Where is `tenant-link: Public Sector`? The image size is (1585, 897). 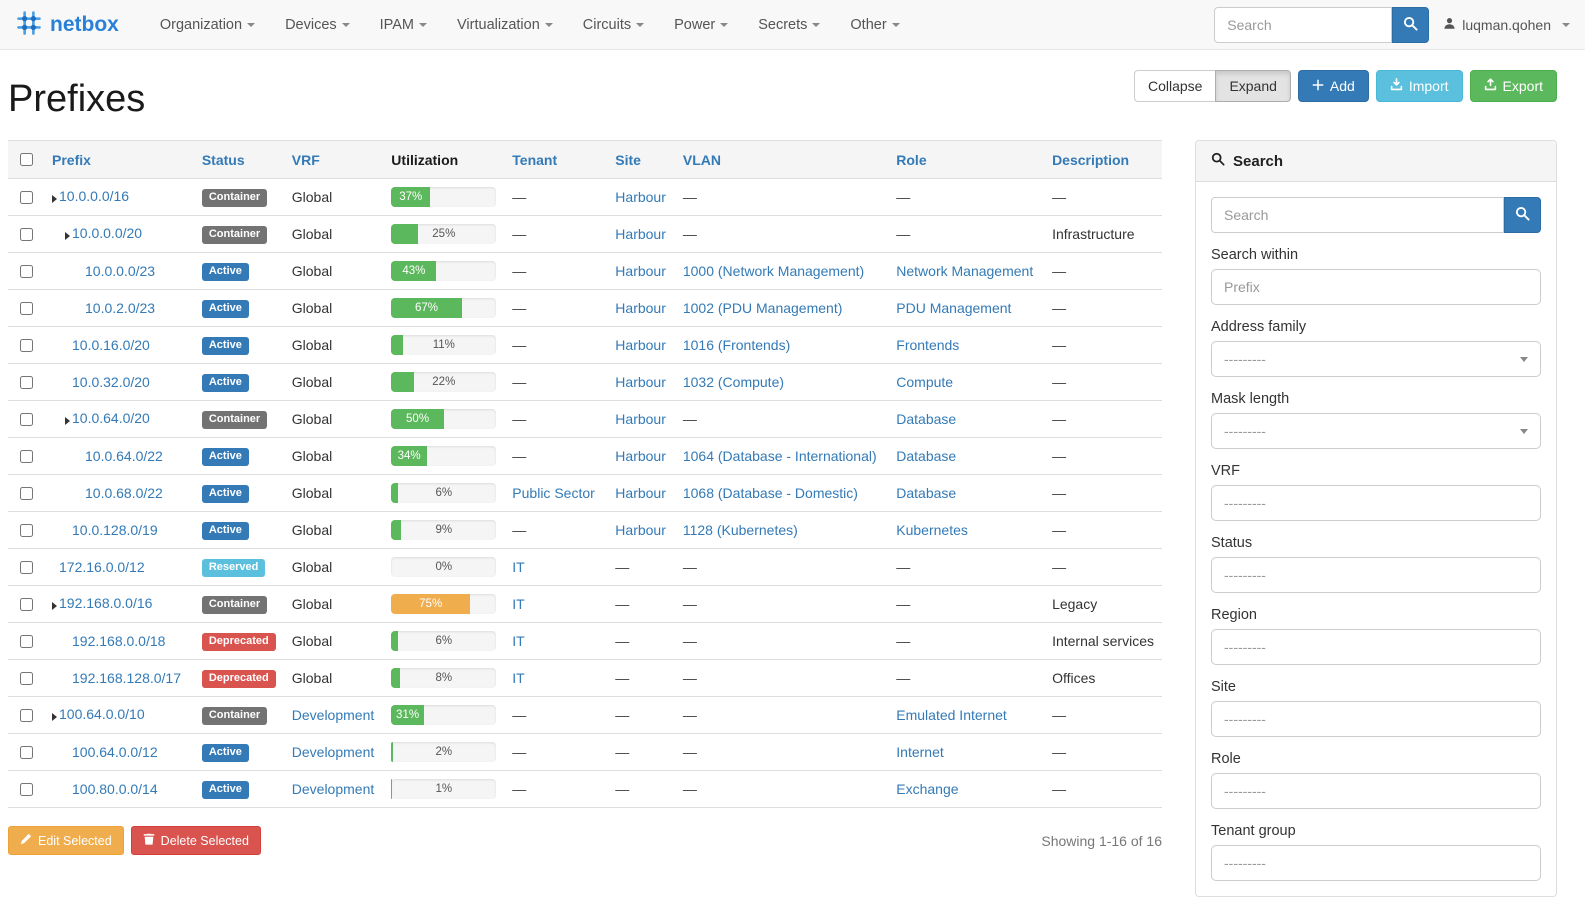 tenant-link: Public Sector is located at coordinates (553, 493).